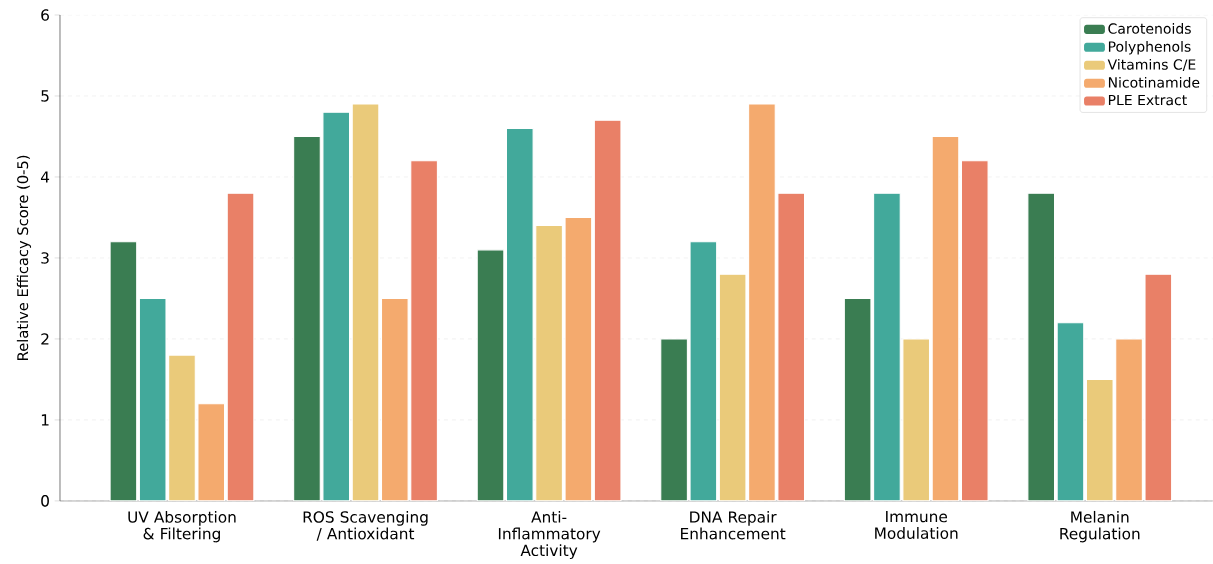 The image size is (1213, 564). Describe the element at coordinates (1147, 100) in the screenshot. I see `legend-label: PLE Extract` at that location.